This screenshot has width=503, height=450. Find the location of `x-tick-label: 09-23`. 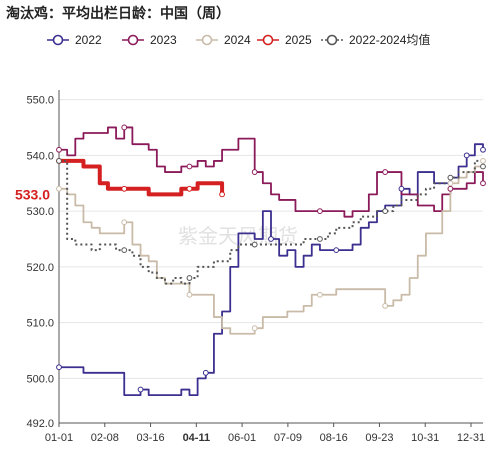

x-tick-label: 09-23 is located at coordinates (379, 438).